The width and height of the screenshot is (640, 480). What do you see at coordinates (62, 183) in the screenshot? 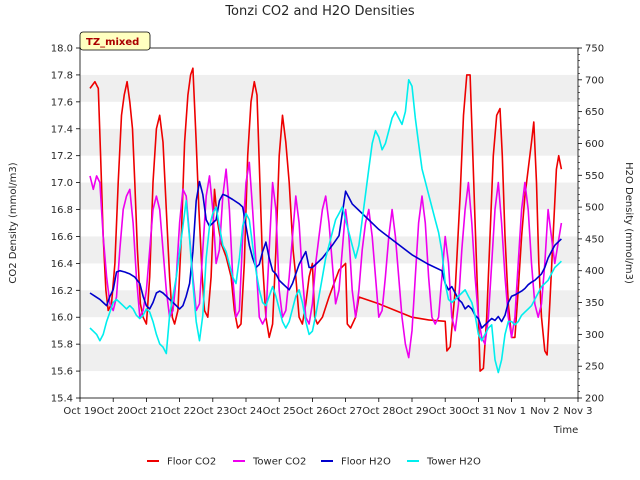
I see `y-left-tick-label: 17.0` at bounding box center [62, 183].